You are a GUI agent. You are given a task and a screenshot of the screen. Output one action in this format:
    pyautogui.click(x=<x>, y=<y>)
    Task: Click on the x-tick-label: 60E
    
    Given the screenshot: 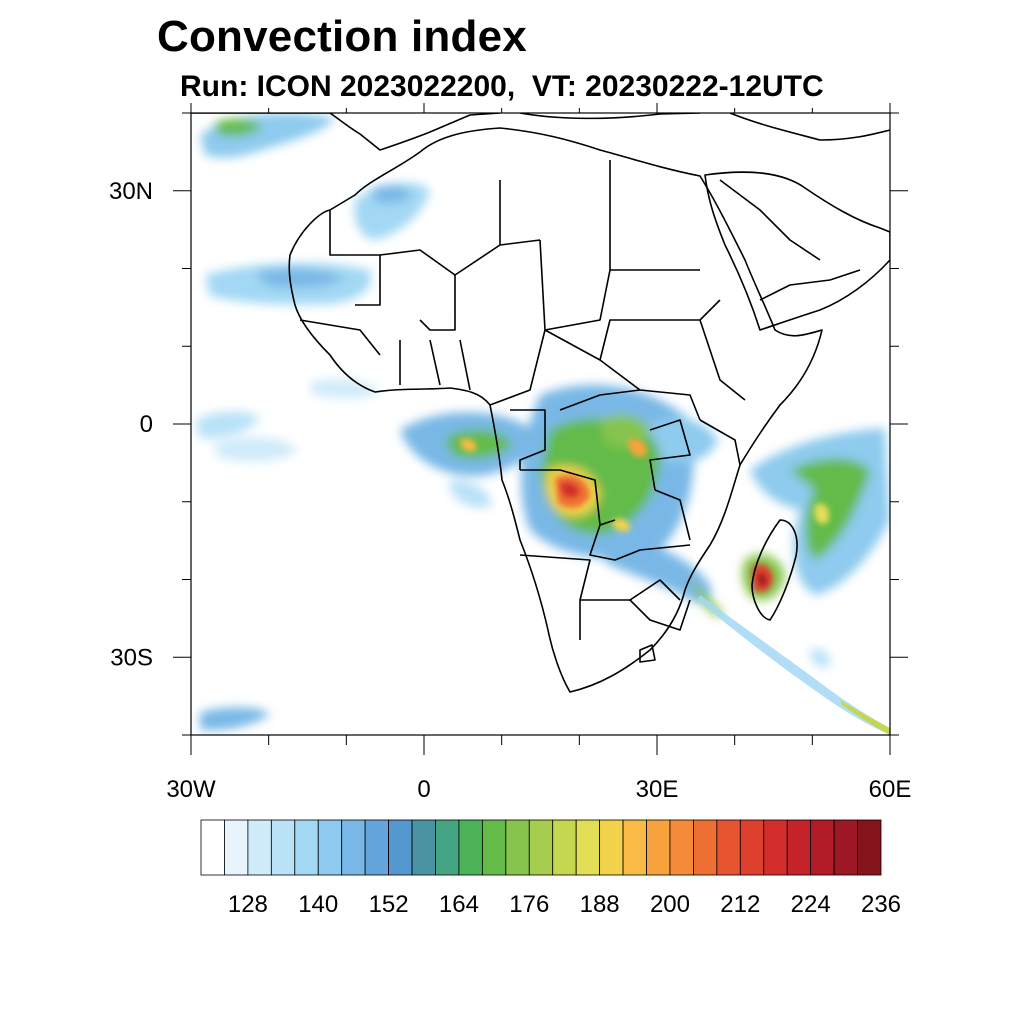 What is the action you would take?
    pyautogui.click(x=890, y=789)
    